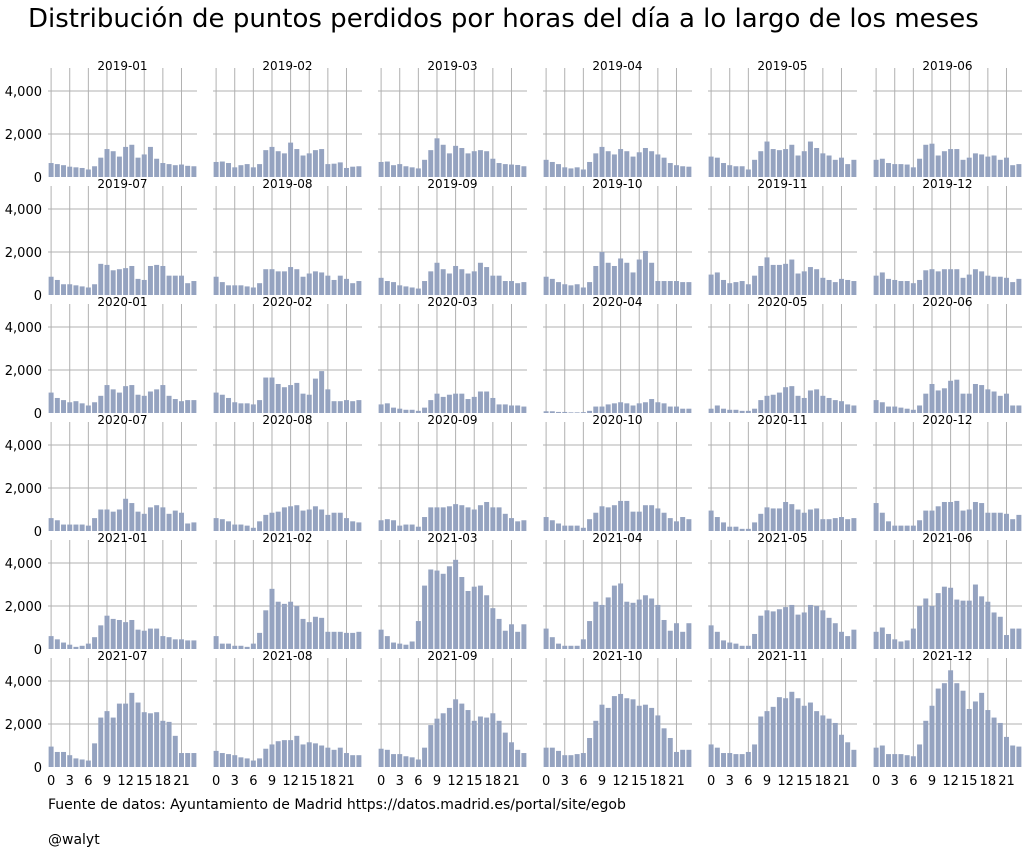 Image resolution: width=1029 pixels, height=855 pixels. Describe the element at coordinates (38, 414) in the screenshot. I see `y-tick-label: 0` at that location.